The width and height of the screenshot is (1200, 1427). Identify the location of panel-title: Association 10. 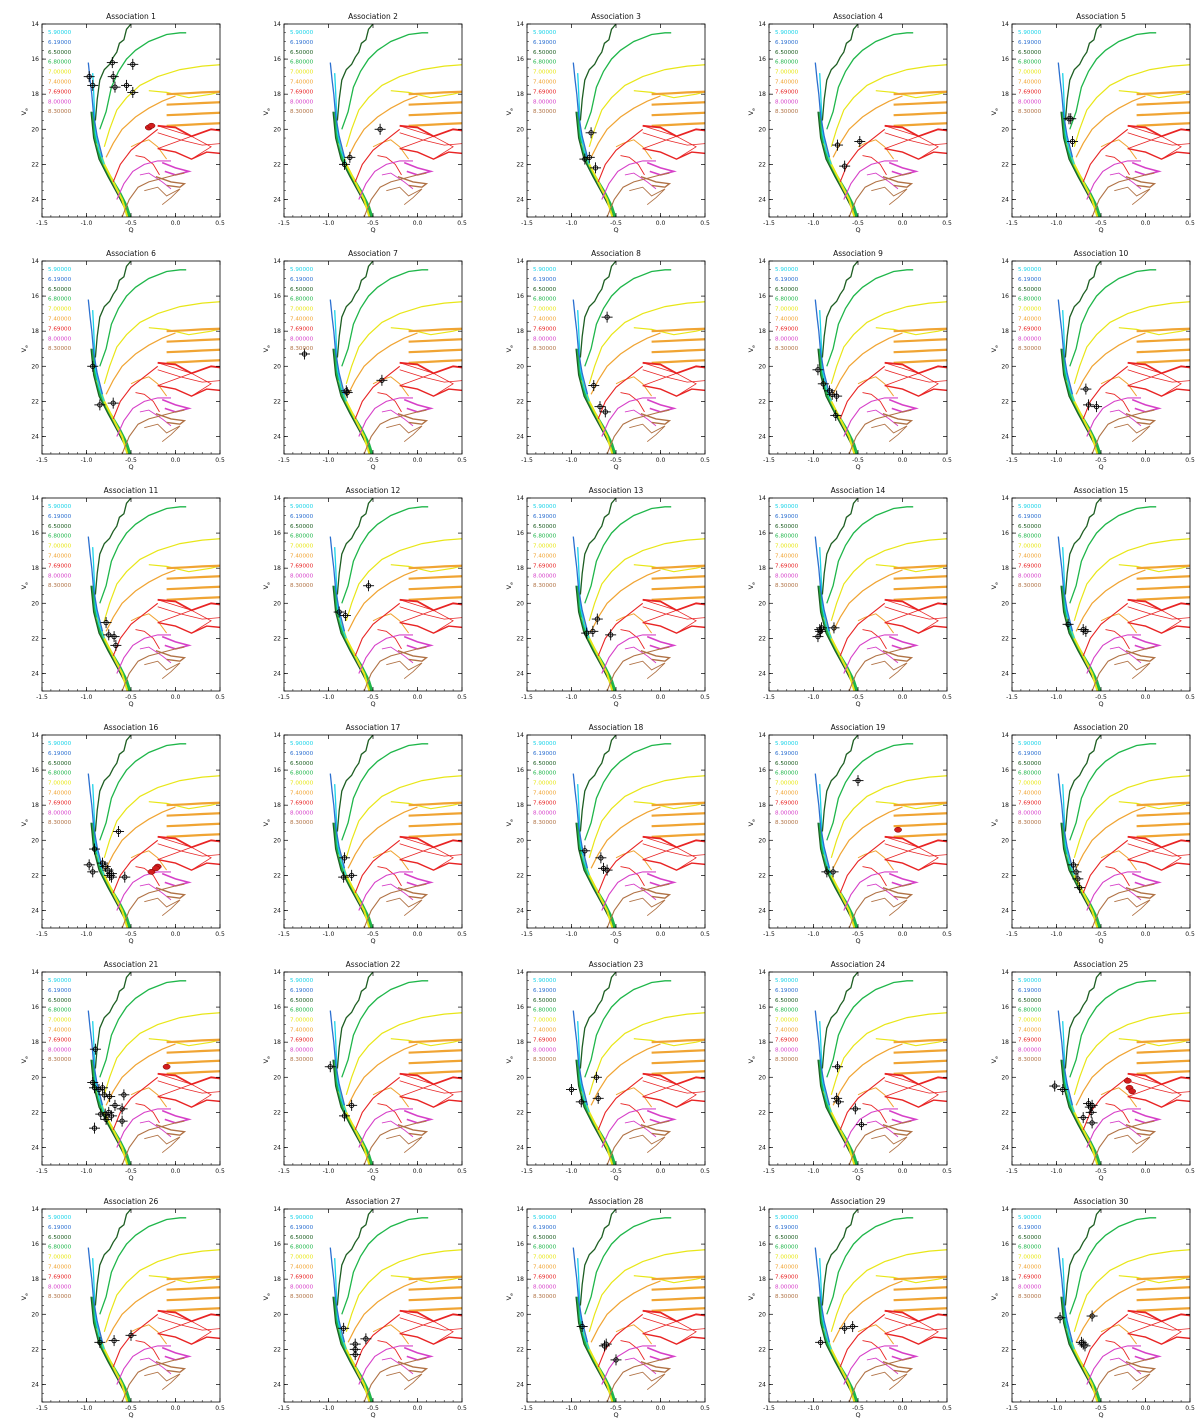
(1101, 253).